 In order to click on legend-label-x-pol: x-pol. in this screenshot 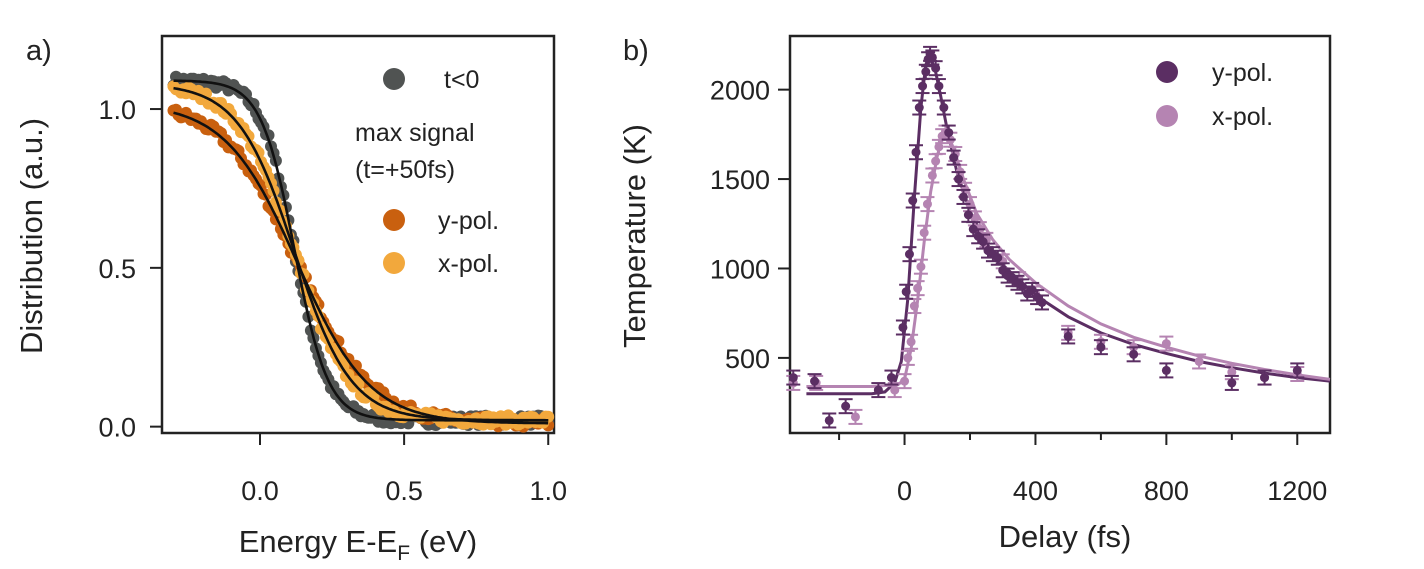, I will do `click(468, 264)`.